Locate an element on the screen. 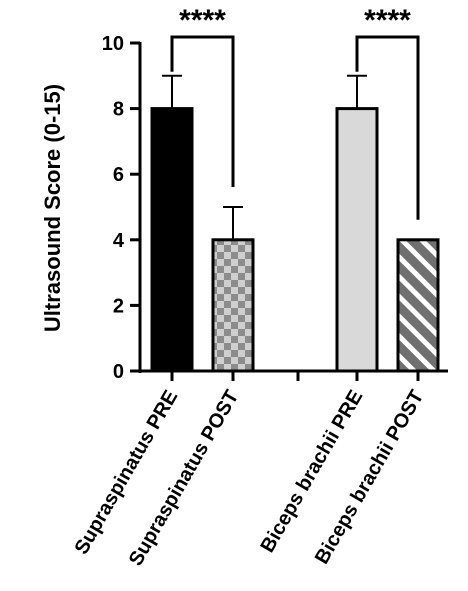  y-tick-label: 2 is located at coordinates (118, 306).